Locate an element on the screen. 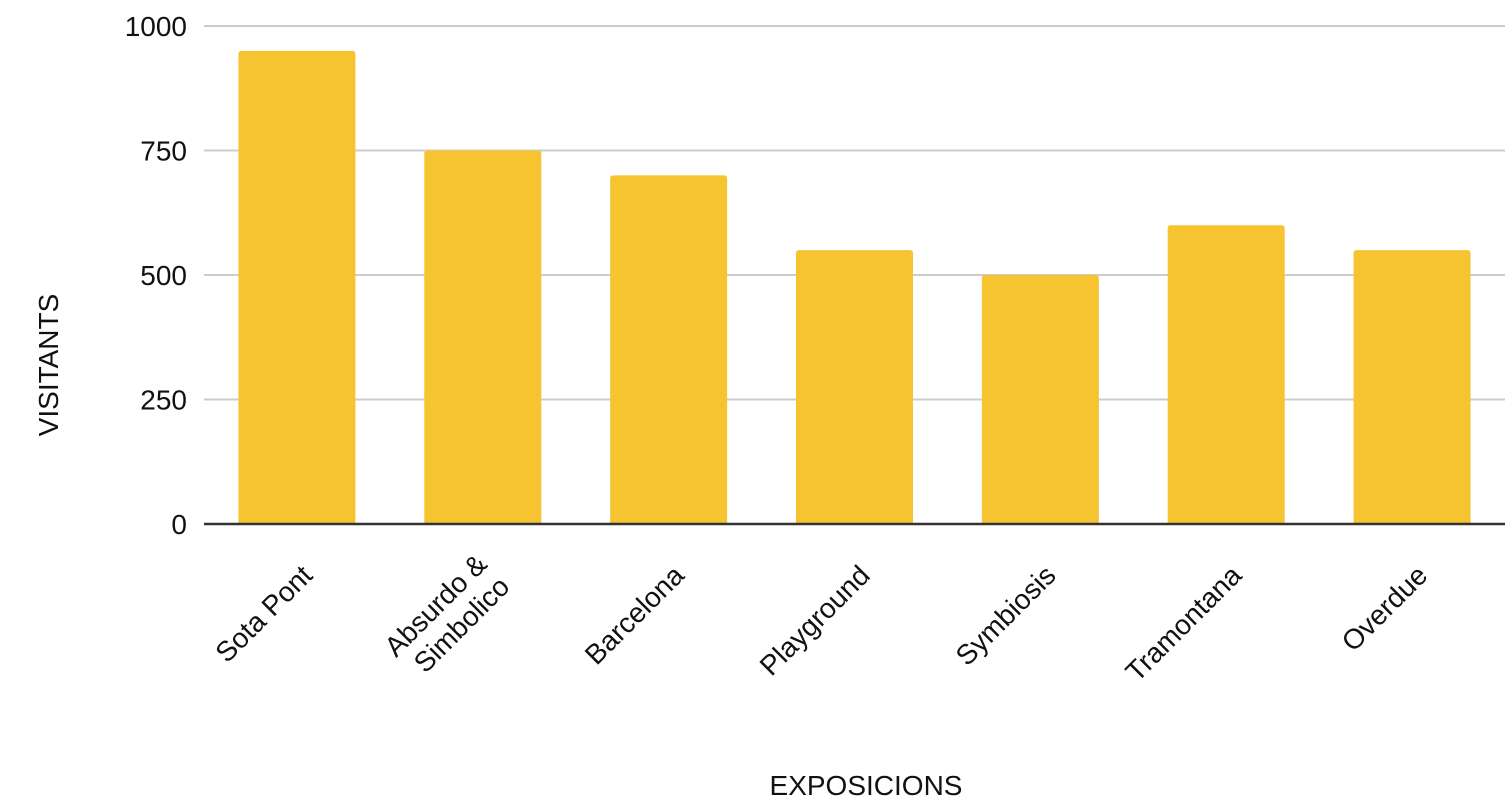  y-tick-label: 250 is located at coordinates (163, 400).